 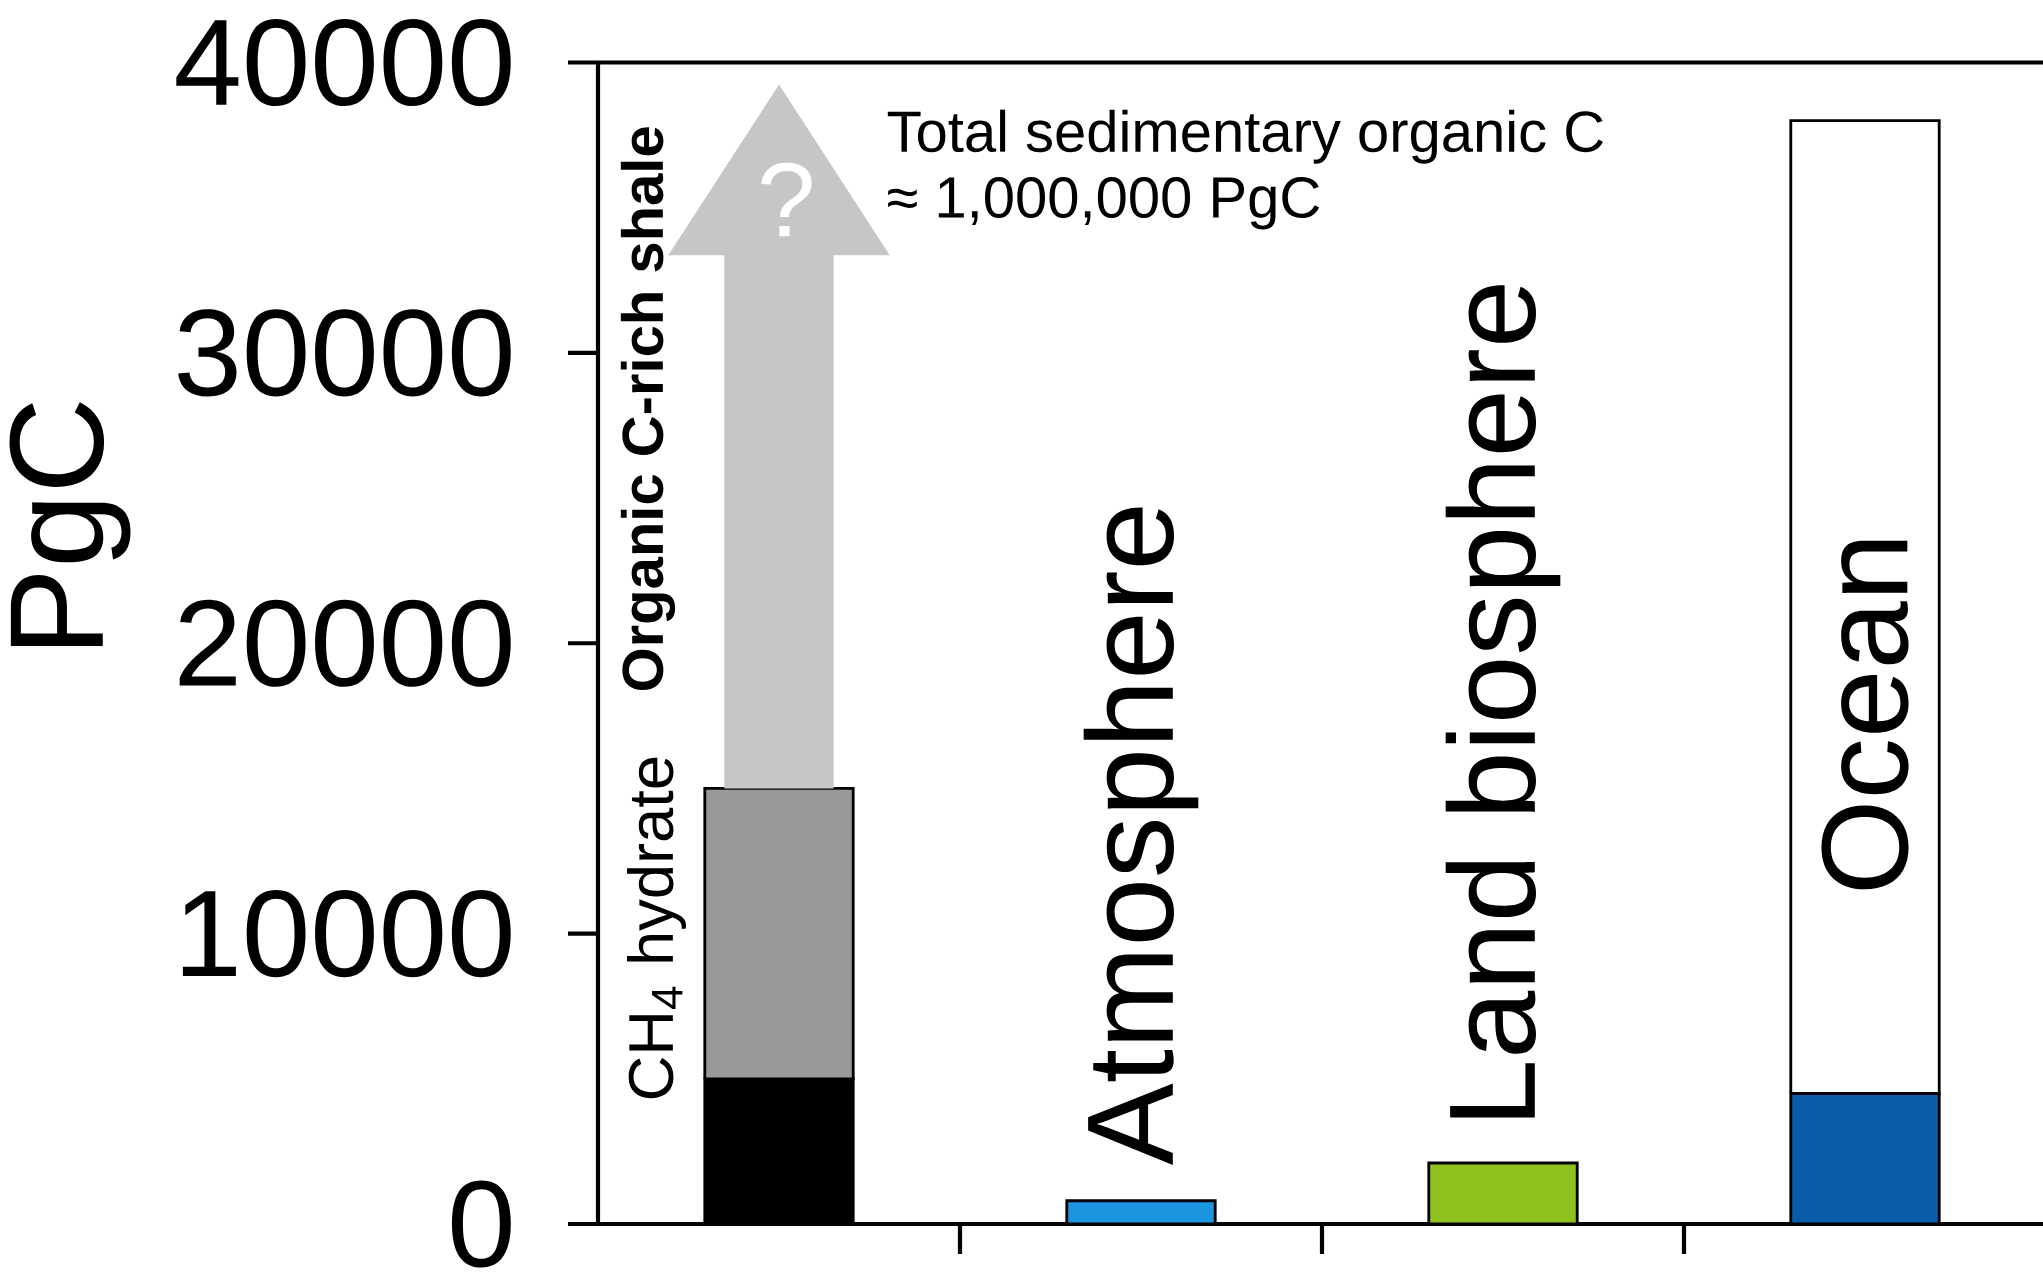 I want to click on x-tick-label: Ocean, so click(x=1865, y=715).